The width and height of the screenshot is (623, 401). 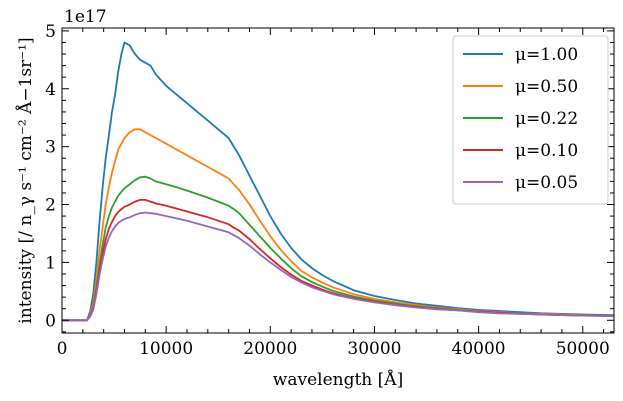 What do you see at coordinates (338, 379) in the screenshot?
I see `x-axis-label: wavelength [Å]` at bounding box center [338, 379].